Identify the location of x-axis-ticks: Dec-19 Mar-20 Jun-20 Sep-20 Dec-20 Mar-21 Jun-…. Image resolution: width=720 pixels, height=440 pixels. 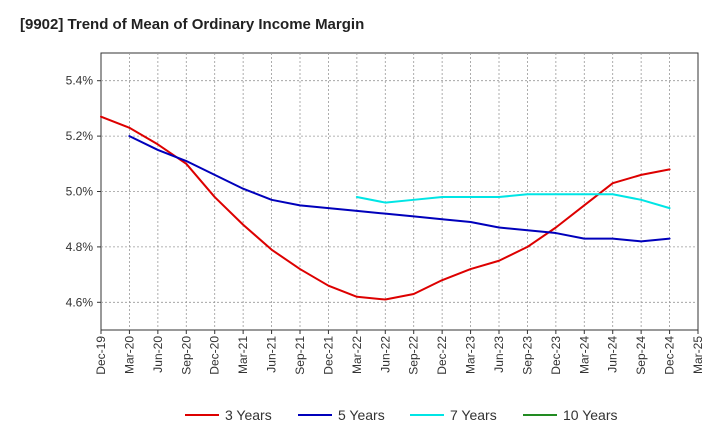
(399, 352).